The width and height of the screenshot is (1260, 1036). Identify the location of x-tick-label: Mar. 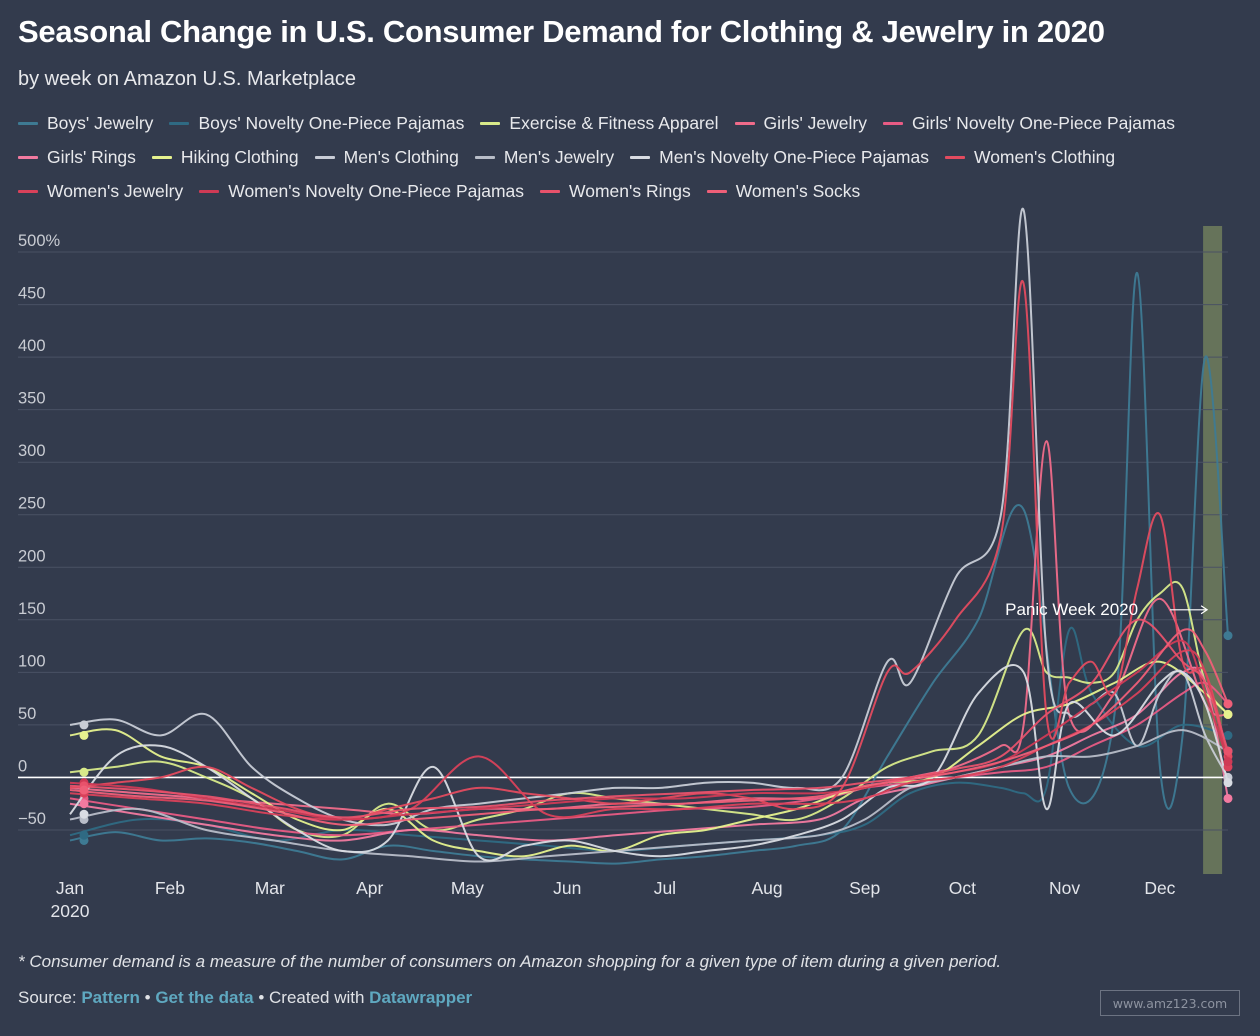
(270, 888).